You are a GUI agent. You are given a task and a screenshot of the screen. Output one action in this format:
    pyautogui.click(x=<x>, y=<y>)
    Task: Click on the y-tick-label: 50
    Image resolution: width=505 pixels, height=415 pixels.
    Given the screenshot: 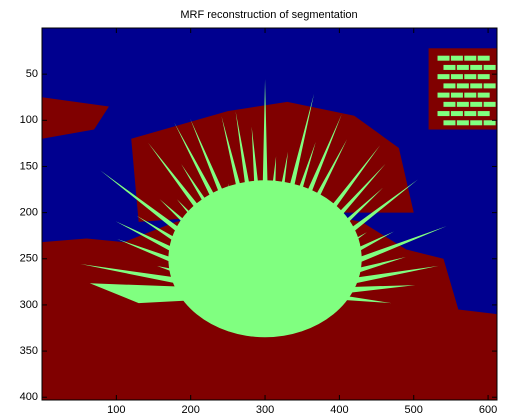 What is the action you would take?
    pyautogui.click(x=32, y=74)
    